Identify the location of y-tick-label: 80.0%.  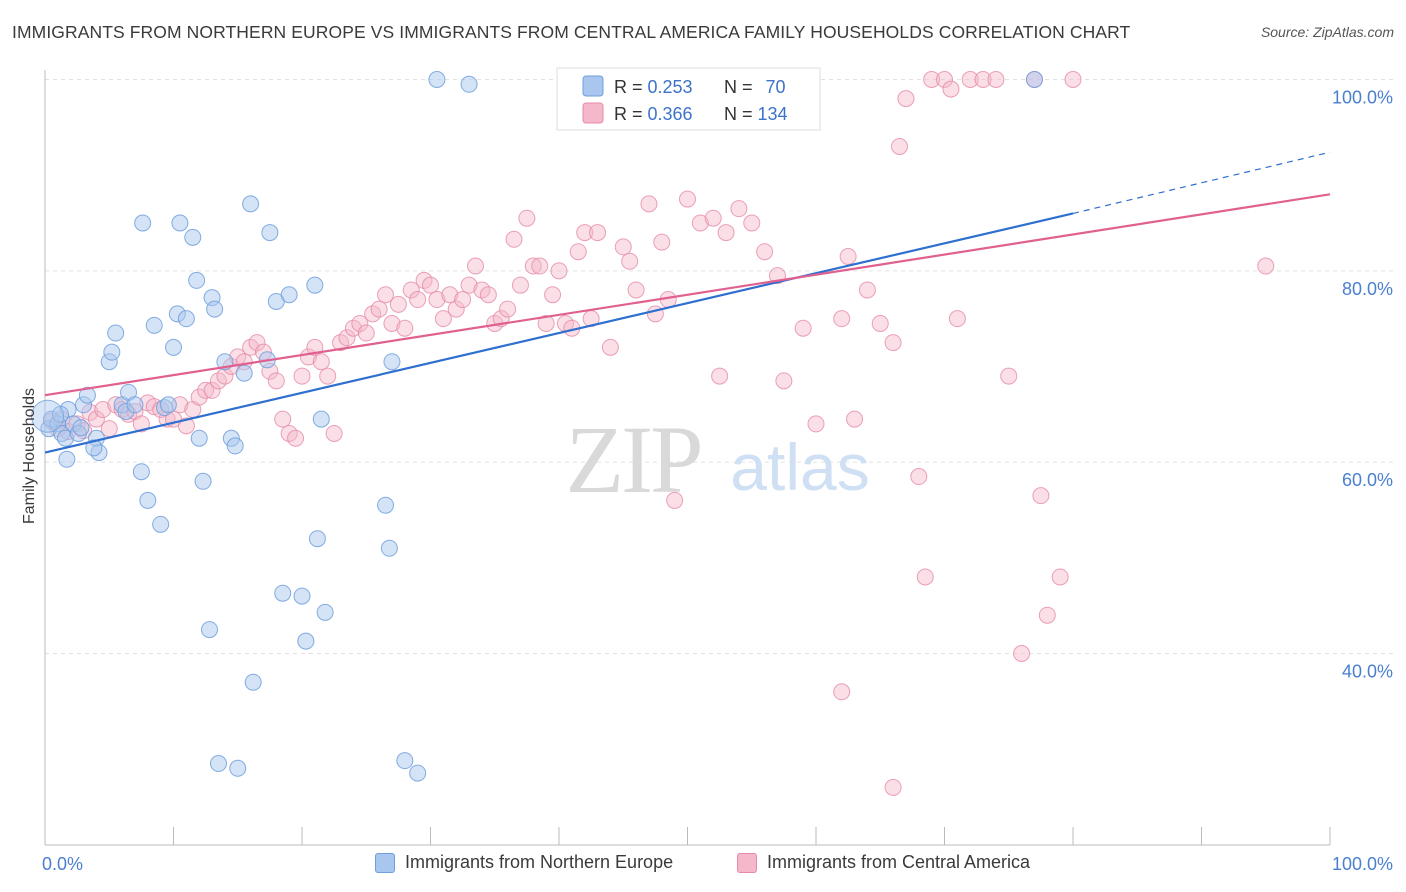
(1367, 289).